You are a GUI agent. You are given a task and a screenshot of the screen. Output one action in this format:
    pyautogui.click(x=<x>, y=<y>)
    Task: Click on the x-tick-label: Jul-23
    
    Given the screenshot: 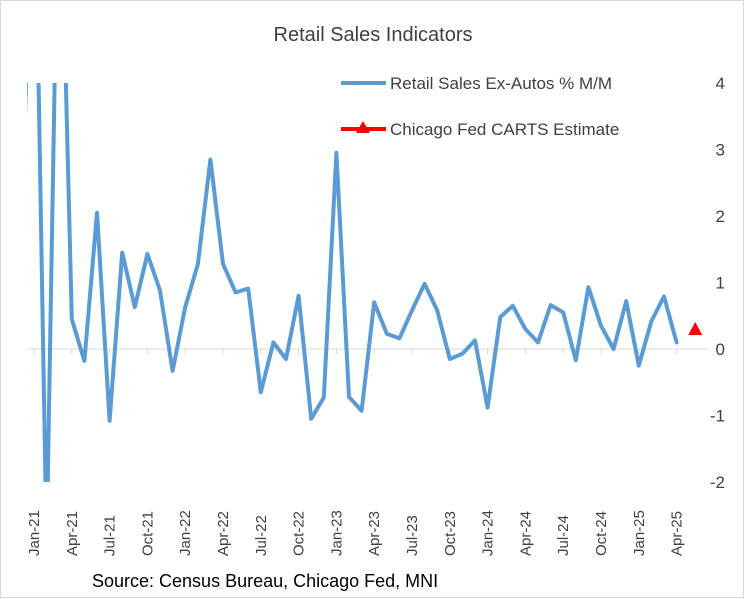 What is the action you would take?
    pyautogui.click(x=412, y=535)
    